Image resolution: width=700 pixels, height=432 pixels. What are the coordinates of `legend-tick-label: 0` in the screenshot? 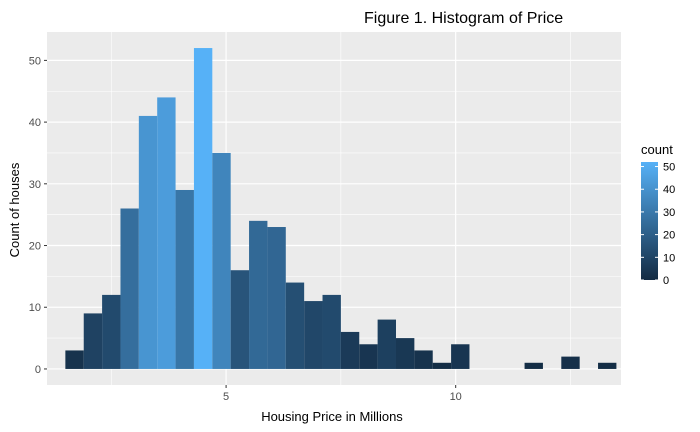 It's located at (666, 281).